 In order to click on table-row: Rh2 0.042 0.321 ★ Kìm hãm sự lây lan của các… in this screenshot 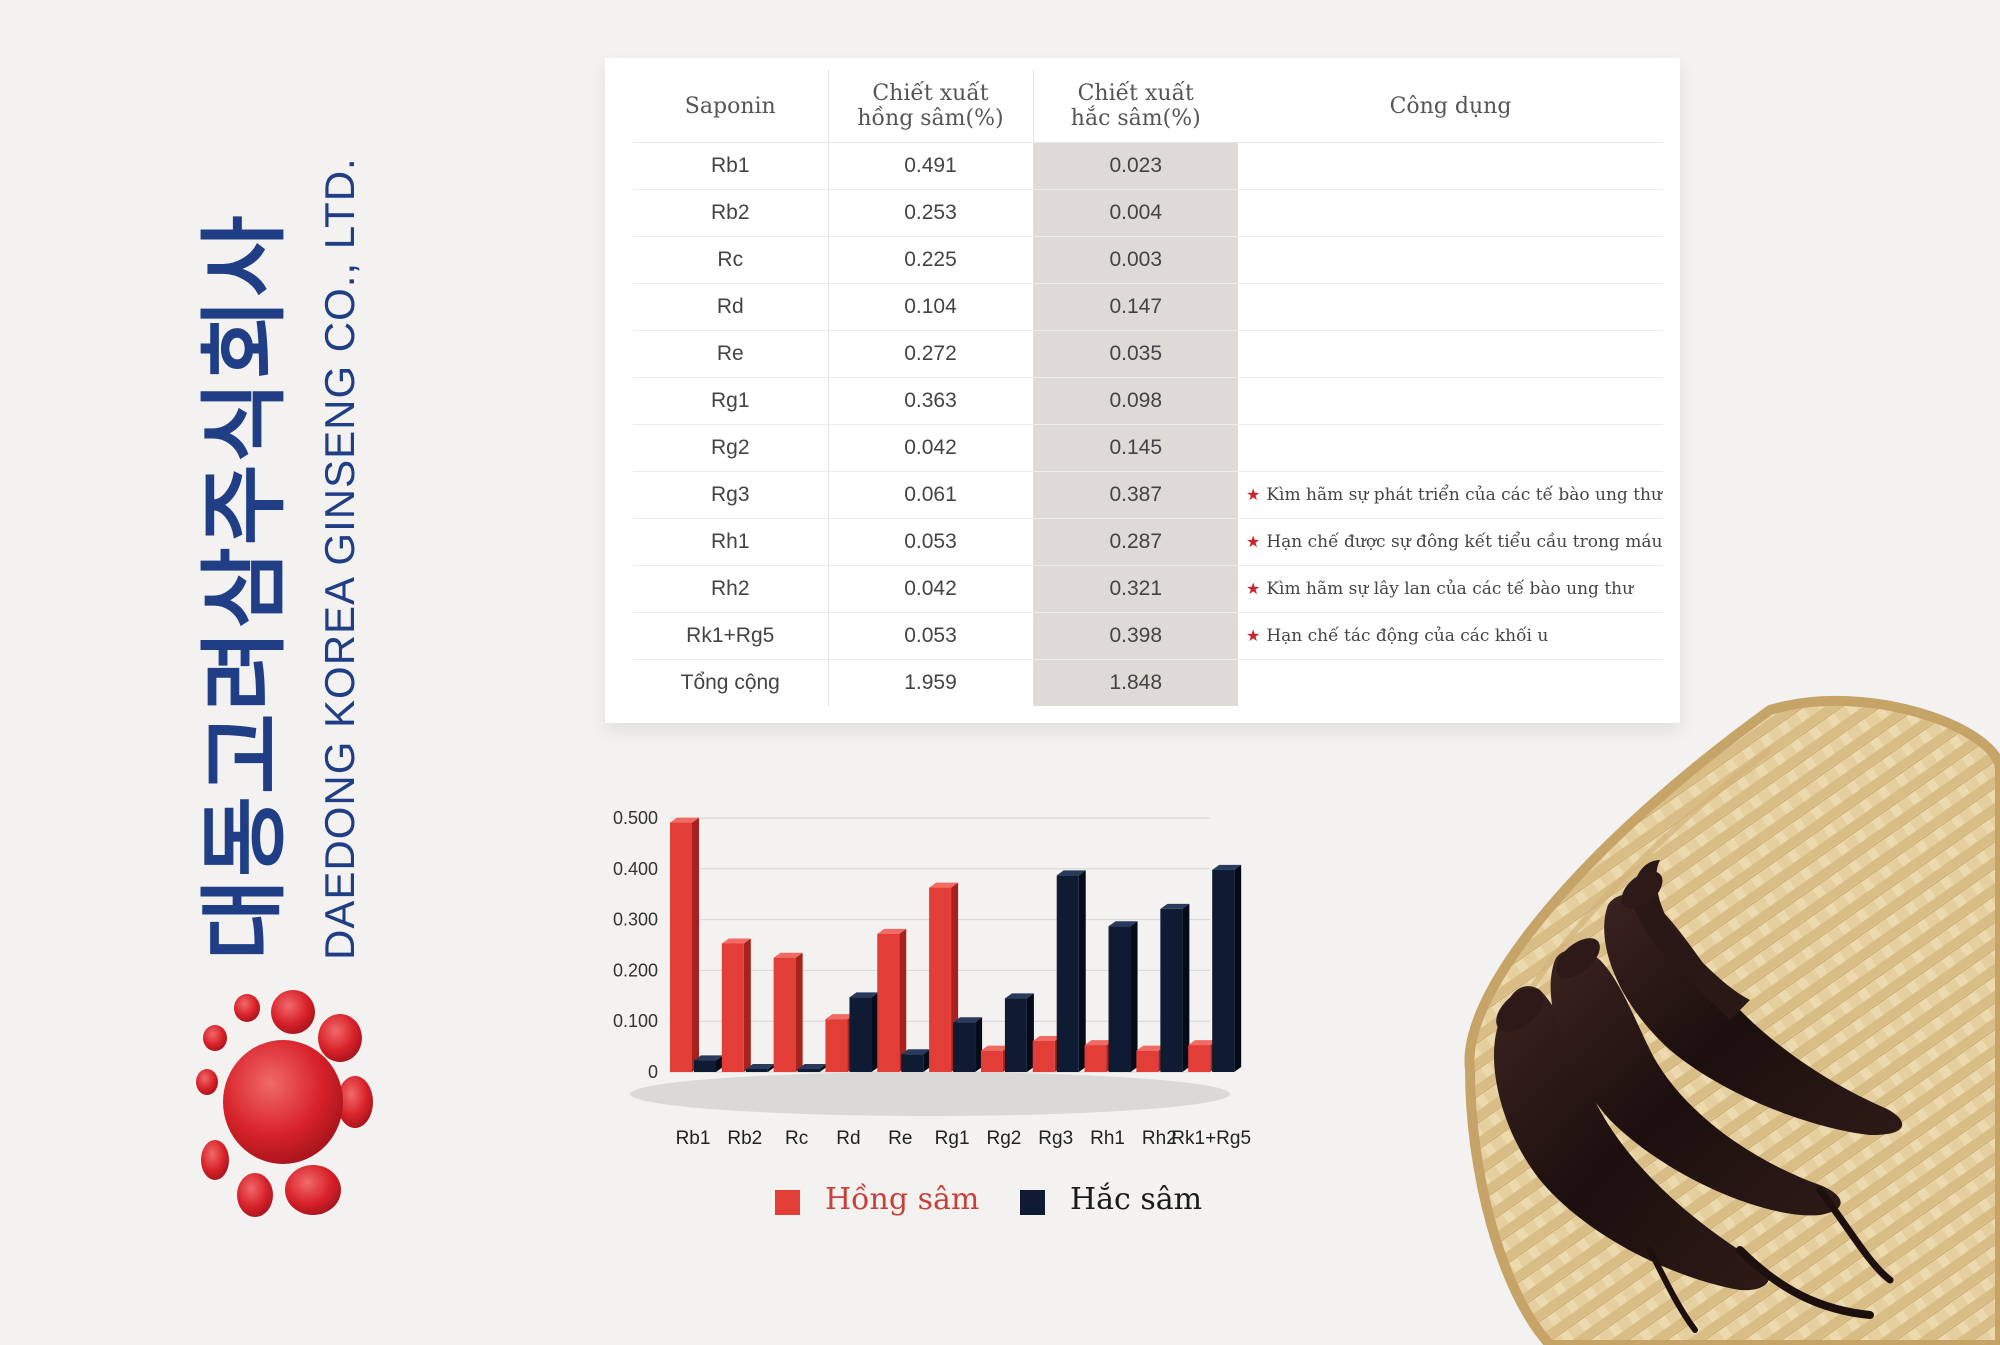, I will do `click(1148, 589)`.